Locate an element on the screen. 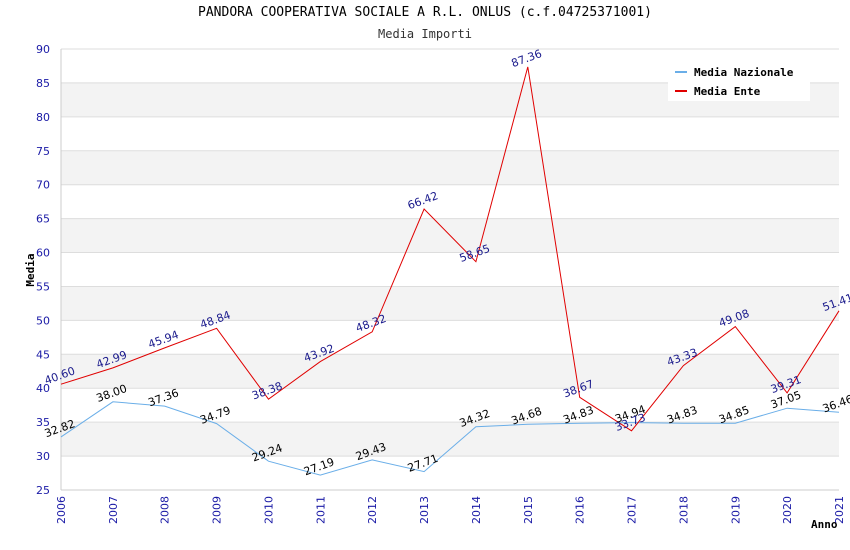 The image size is (850, 550). x-tick-label: 2008 is located at coordinates (165, 510).